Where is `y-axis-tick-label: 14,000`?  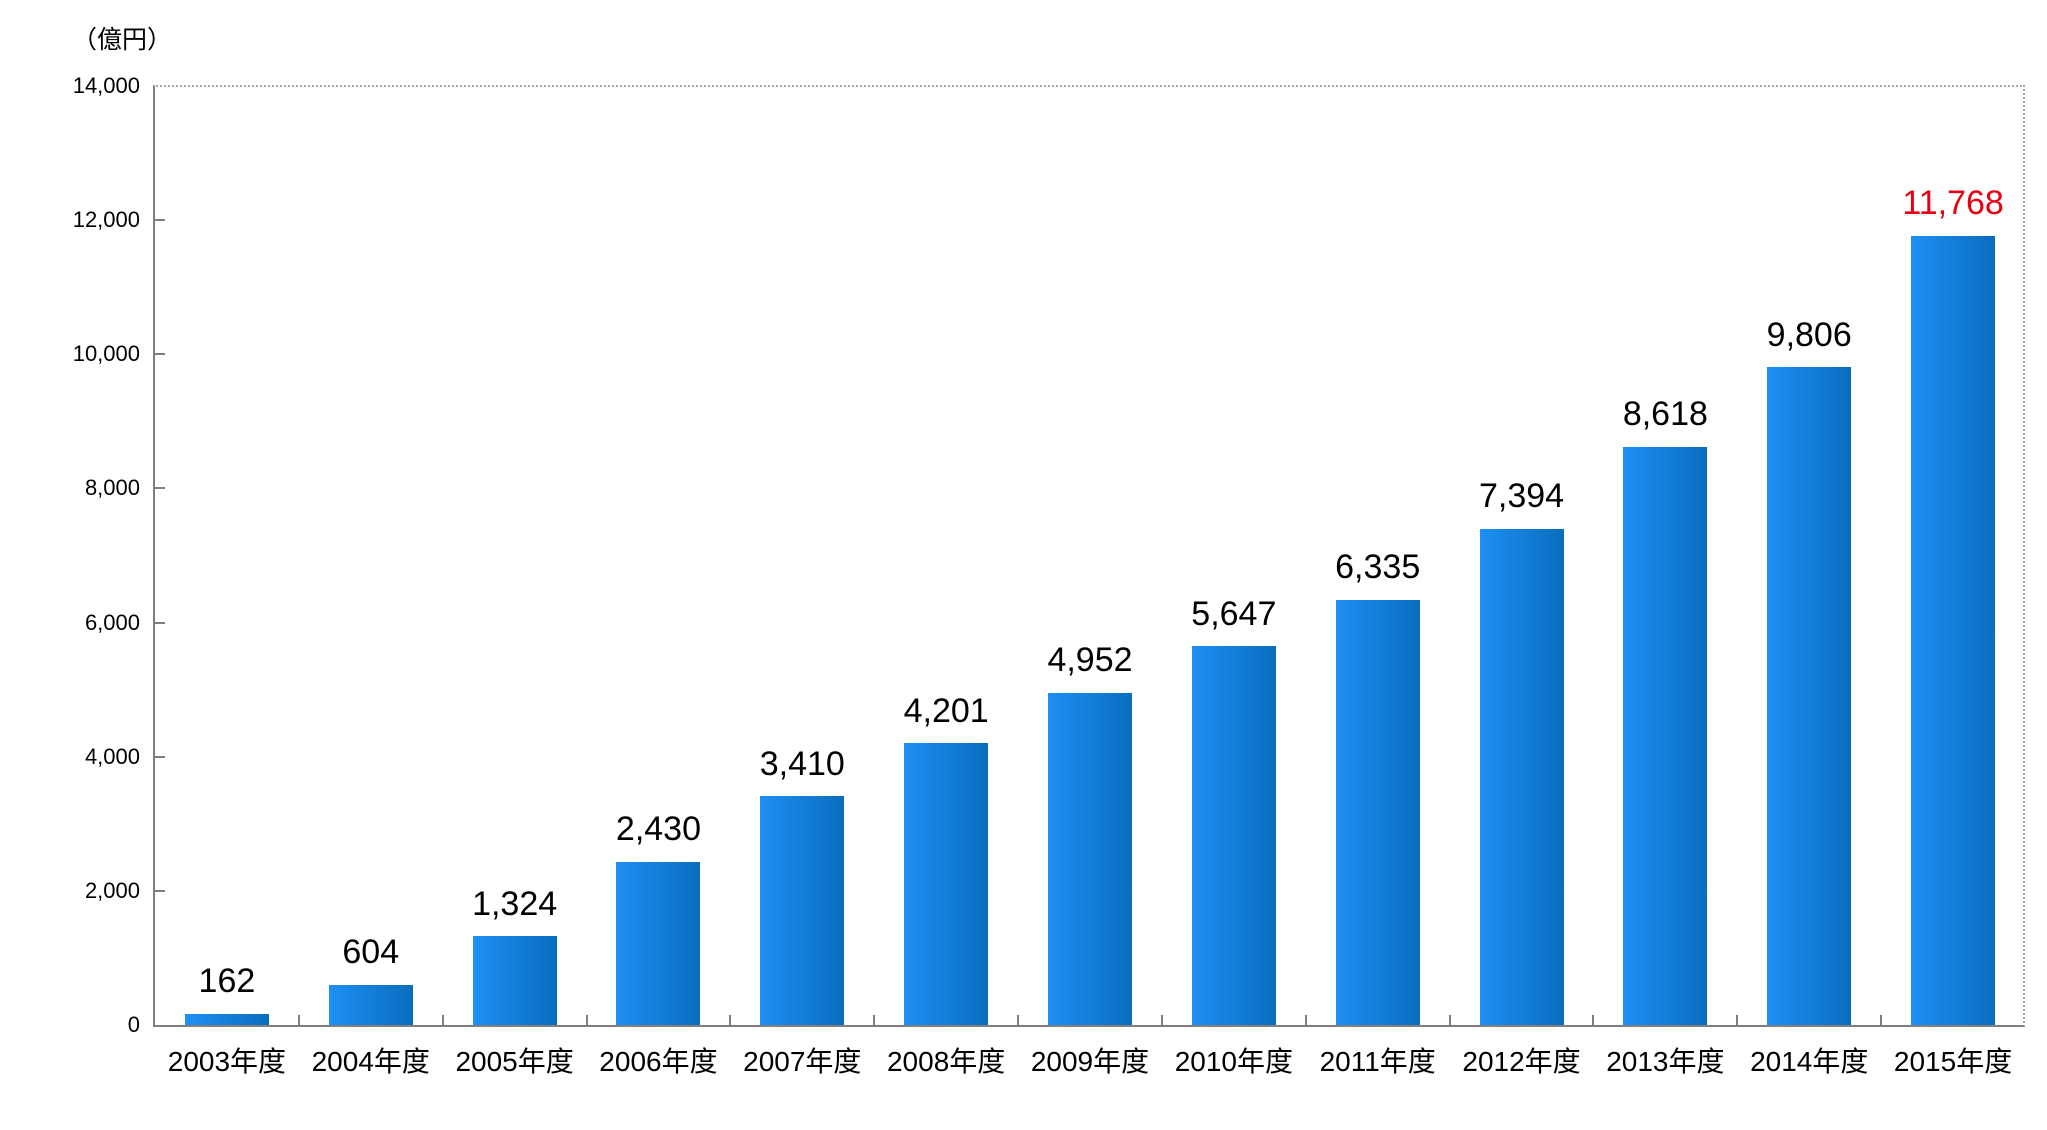 y-axis-tick-label: 14,000 is located at coordinates (106, 85).